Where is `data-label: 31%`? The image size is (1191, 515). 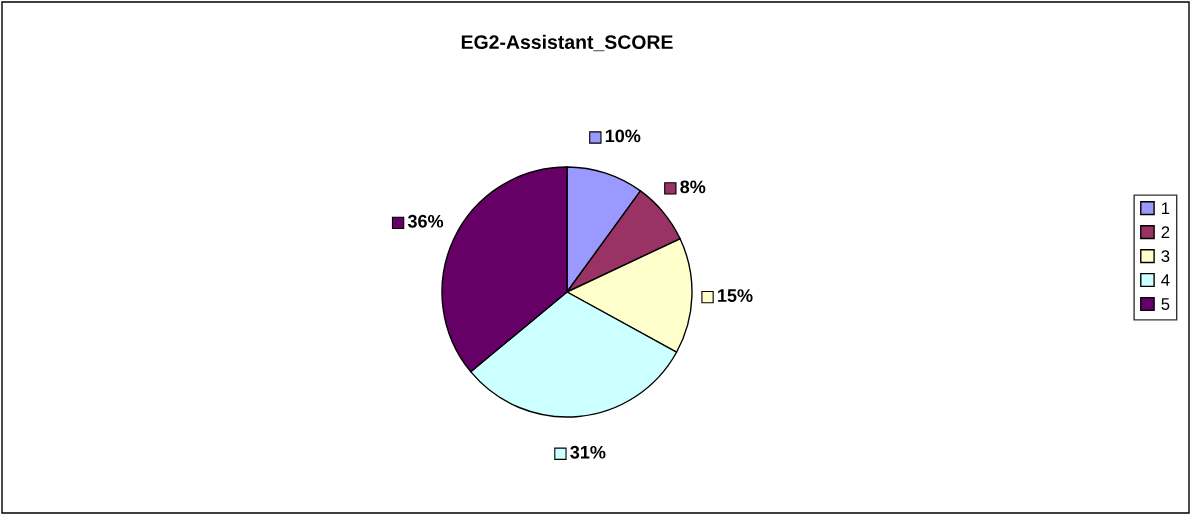 data-label: 31% is located at coordinates (588, 452).